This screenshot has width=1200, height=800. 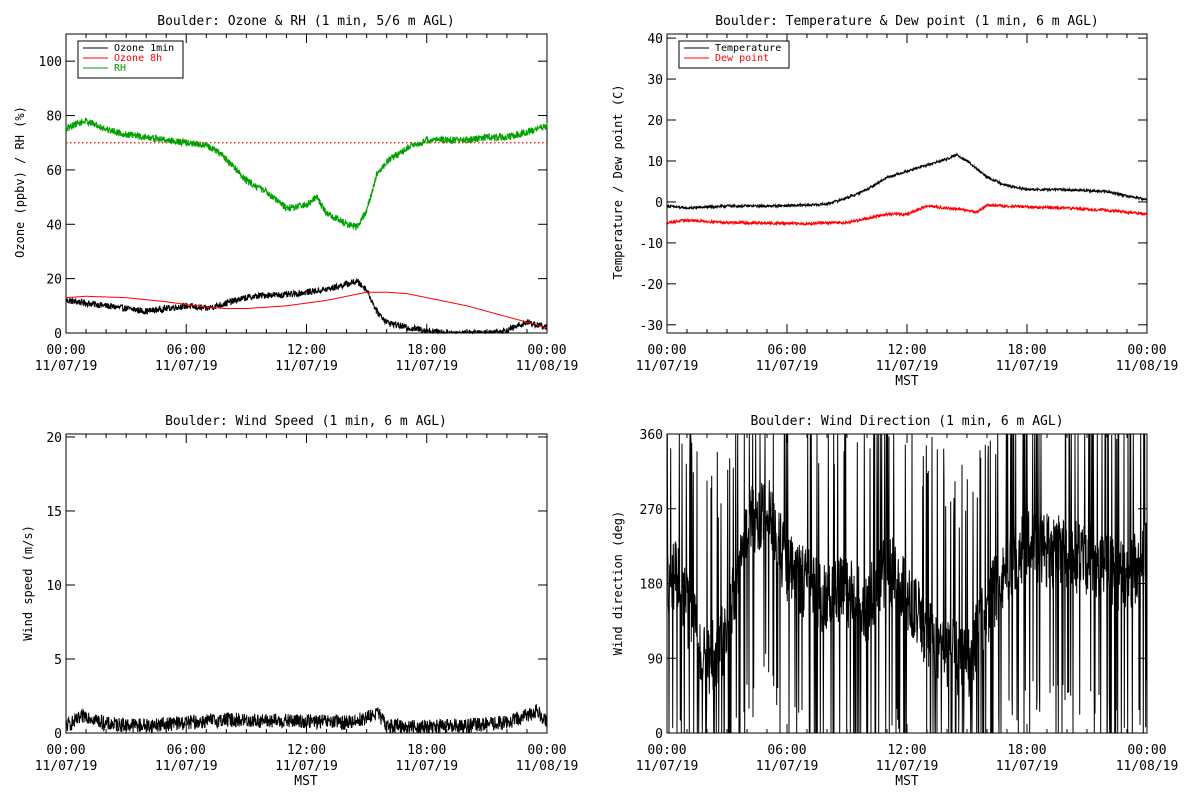 I want to click on series-line-rh, so click(x=306, y=174).